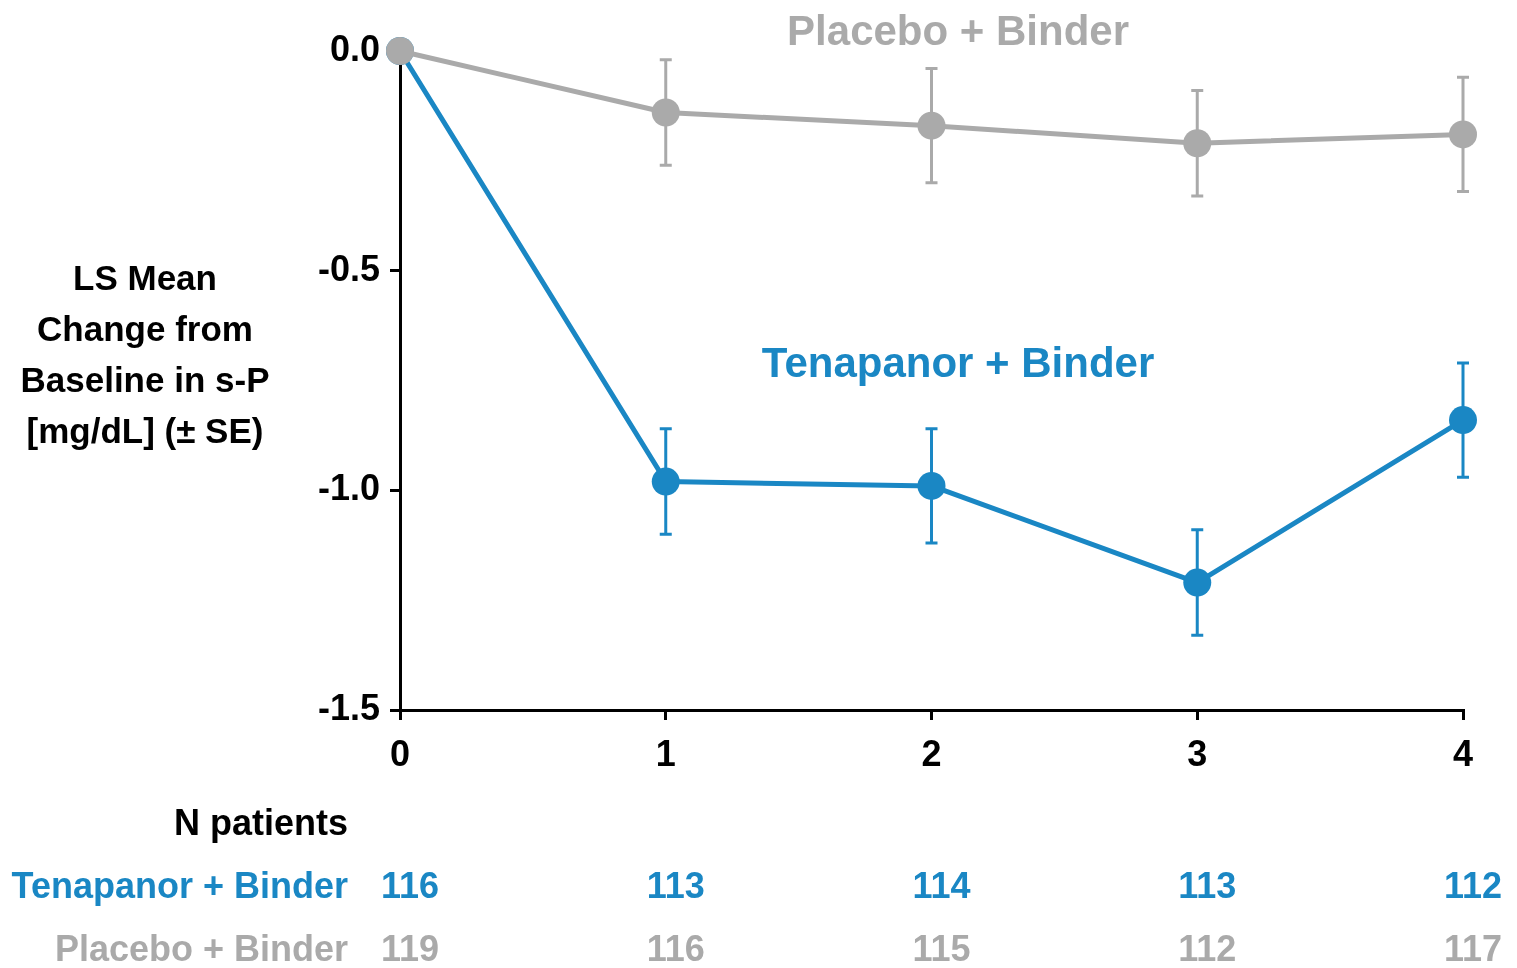  I want to click on text: Placebo + Binder, so click(201, 947).